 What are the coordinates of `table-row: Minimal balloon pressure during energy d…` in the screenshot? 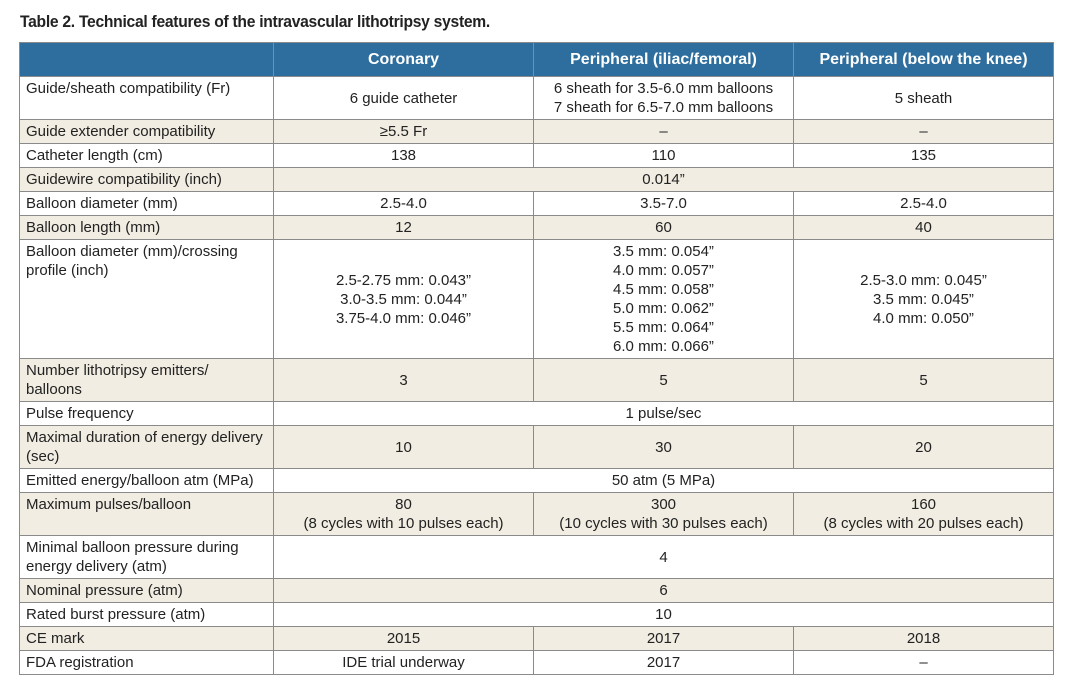 It's located at (536, 557).